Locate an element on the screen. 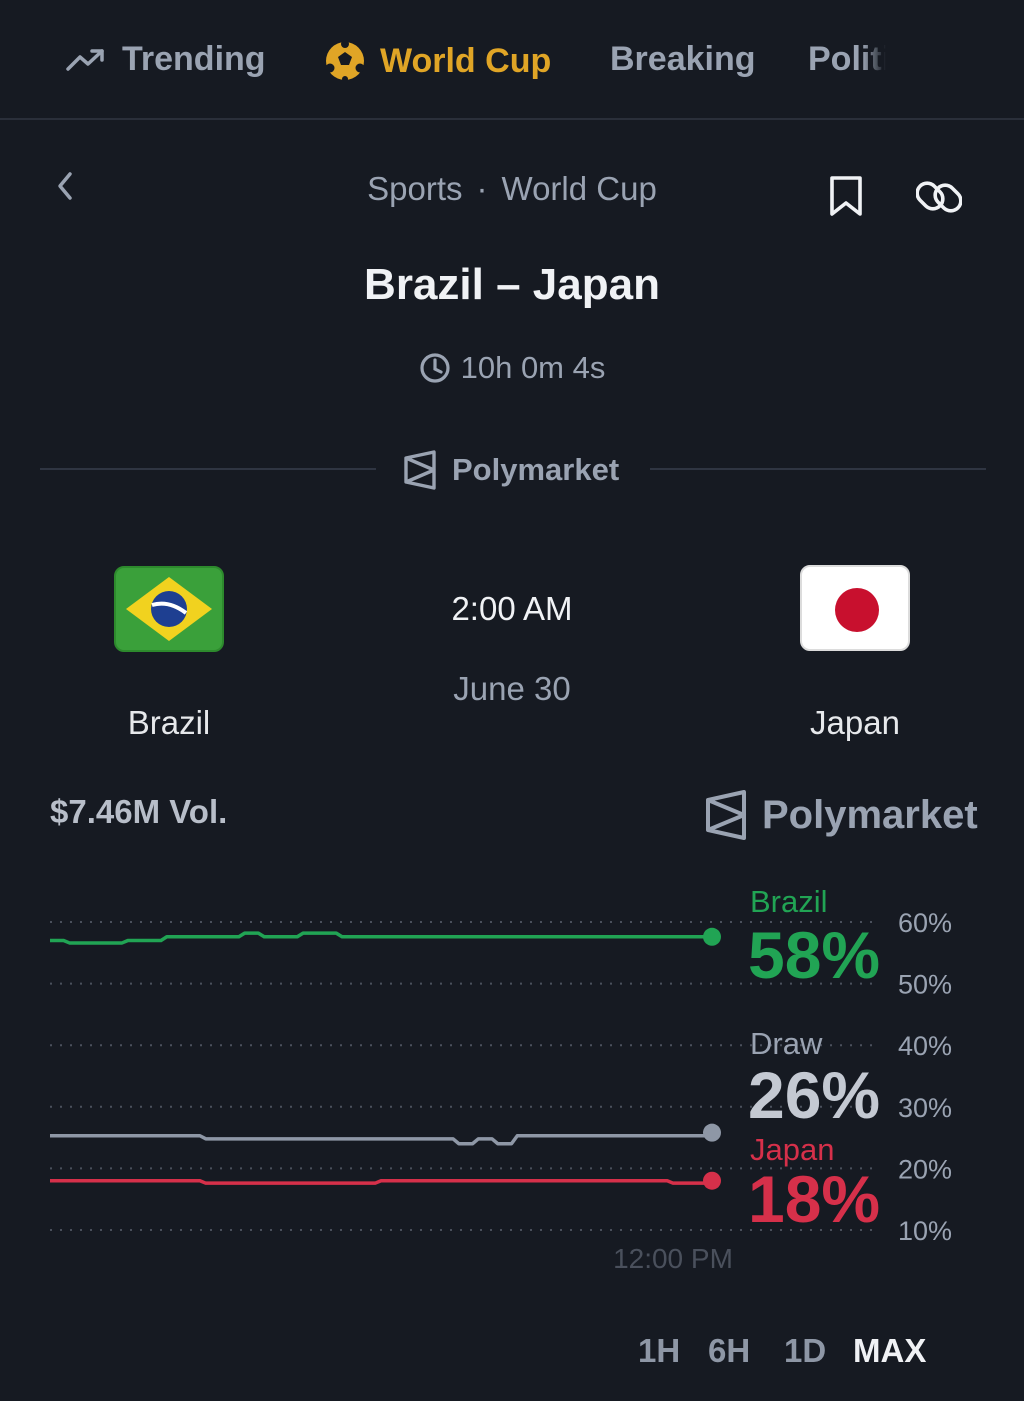  range-tab-1d: 1D is located at coordinates (805, 1350).